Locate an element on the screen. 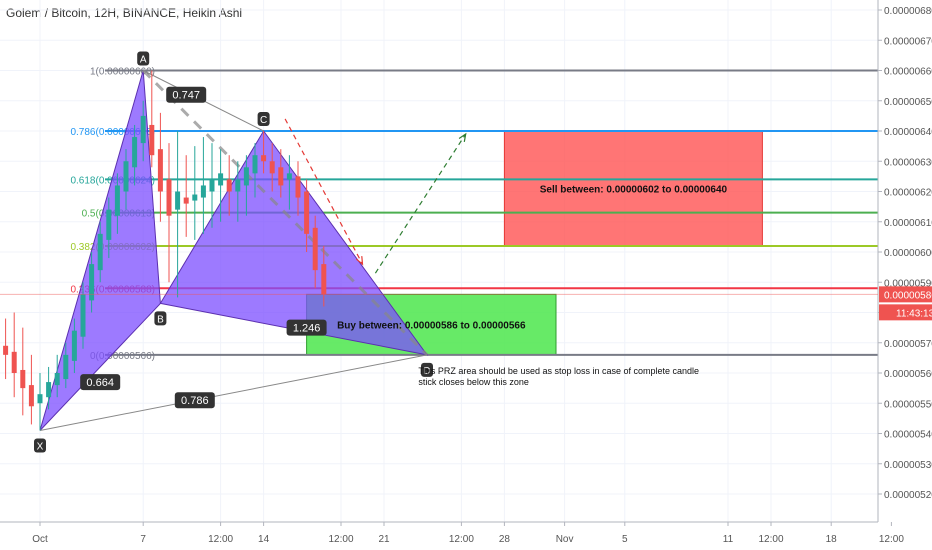  fib-level-label: 0(0.00000566) is located at coordinates (122, 356).